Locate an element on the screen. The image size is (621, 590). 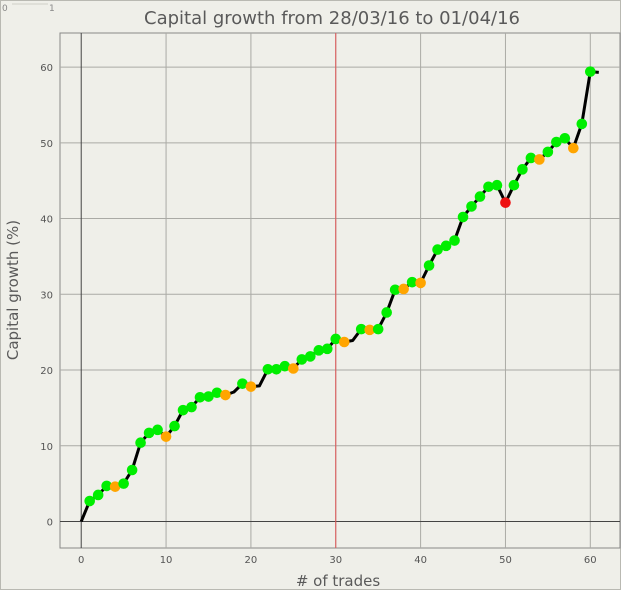
y-tick-label: 40 is located at coordinates (46, 220).